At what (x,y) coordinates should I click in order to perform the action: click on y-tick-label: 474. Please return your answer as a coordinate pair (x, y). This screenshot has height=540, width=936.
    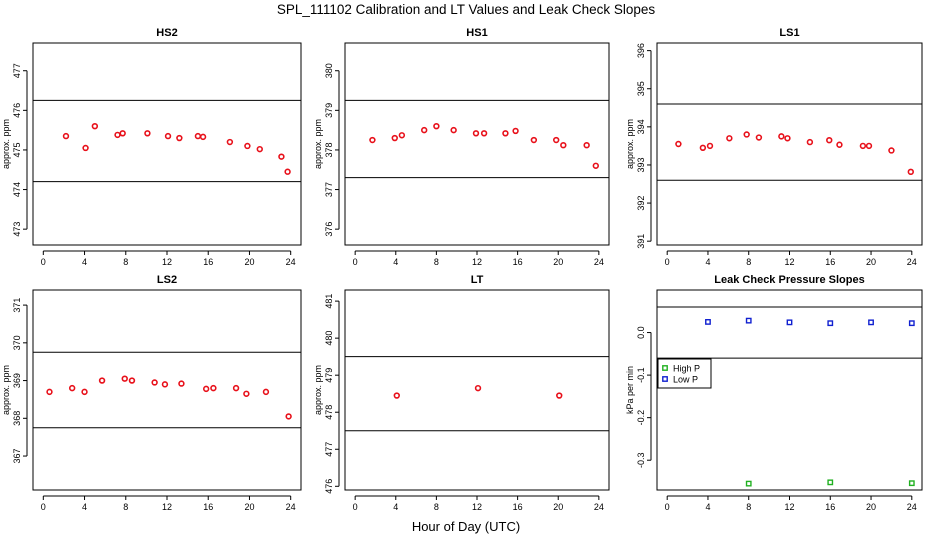
    Looking at the image, I should click on (17, 189).